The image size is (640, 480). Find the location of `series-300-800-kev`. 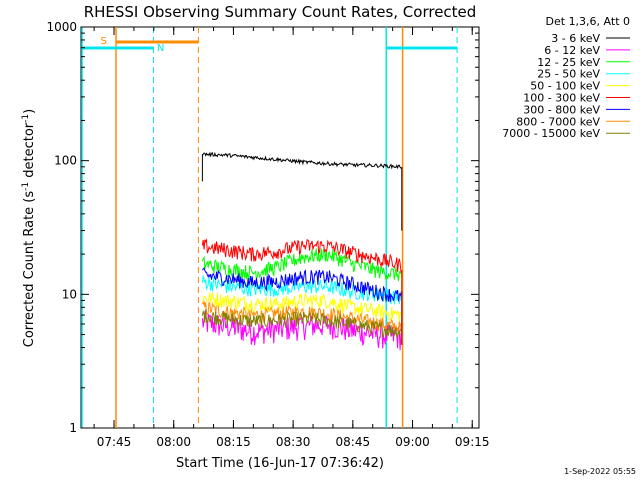

series-300-800-kev is located at coordinates (302, 305).